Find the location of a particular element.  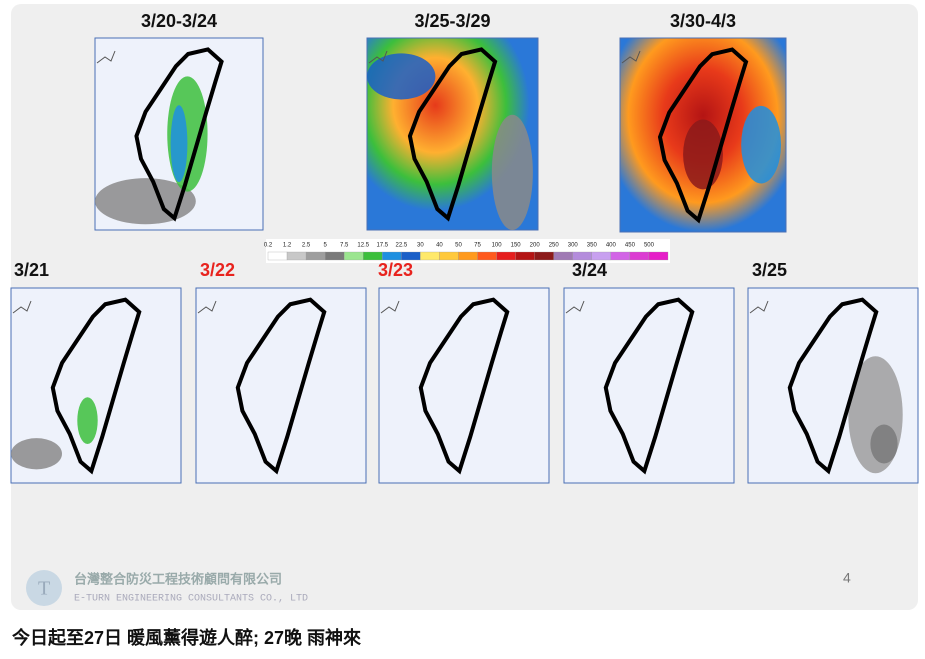

legend-label: 30 is located at coordinates (420, 246).